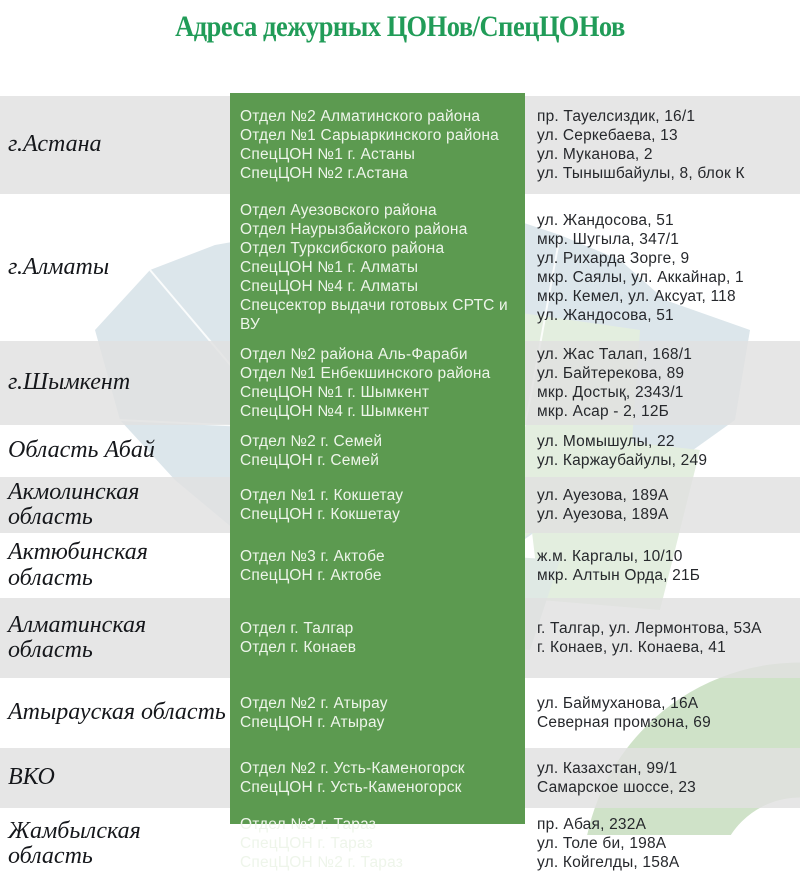 This screenshot has width=800, height=880. Describe the element at coordinates (619, 565) in the screenshot. I see `addresses-list: ж.м. Каргалы, 10/10 мкр. Алтын Орда, 21Б` at that location.